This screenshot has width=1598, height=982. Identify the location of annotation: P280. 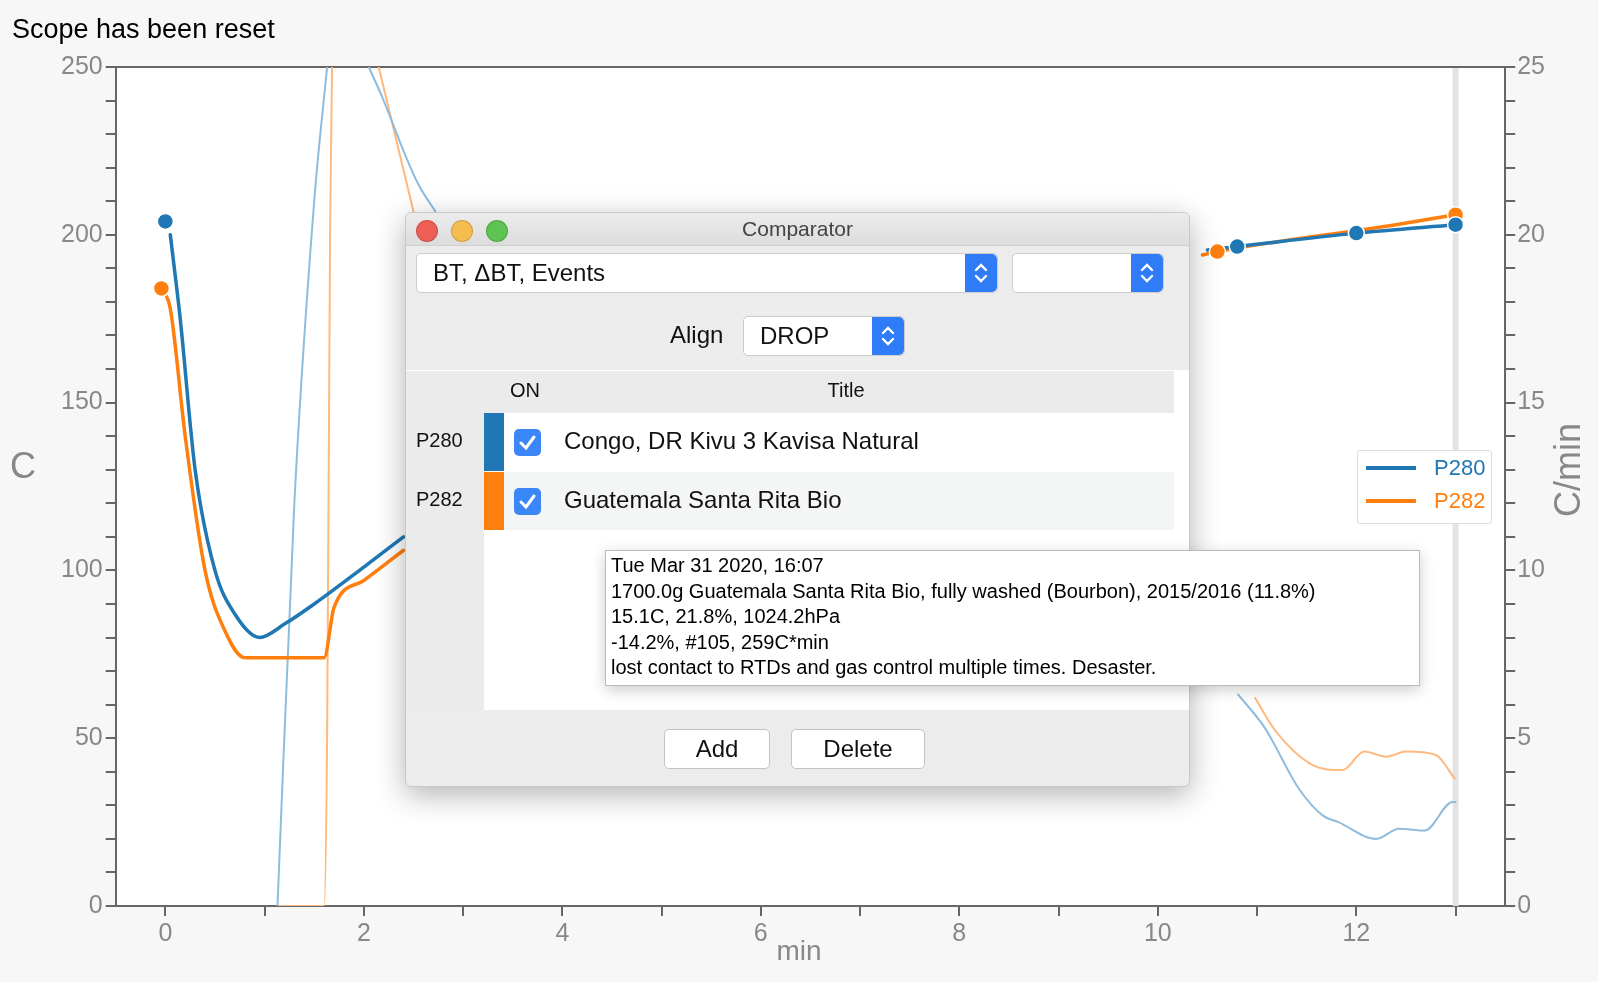
(439, 440).